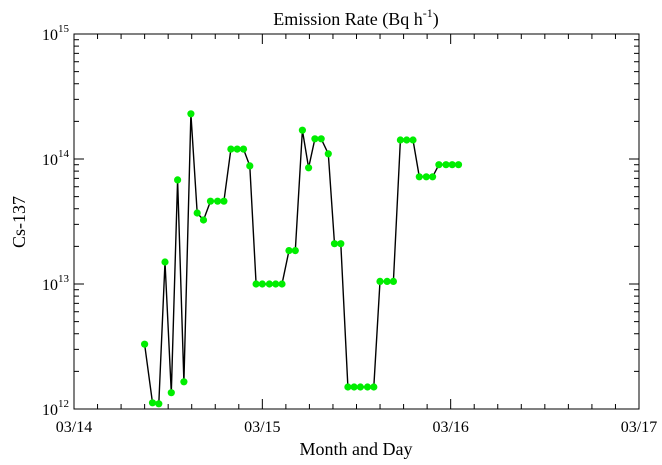  I want to click on chart-title-superscript: -1, so click(428, 13).